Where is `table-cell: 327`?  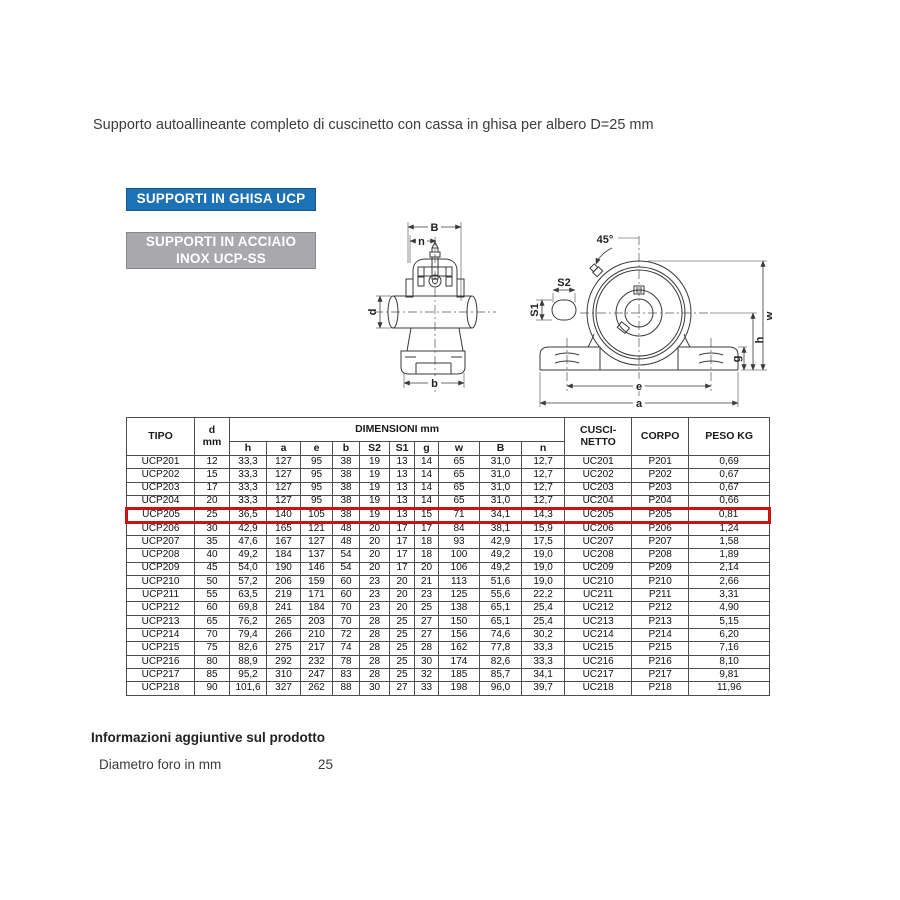
table-cell: 327 is located at coordinates (283, 688).